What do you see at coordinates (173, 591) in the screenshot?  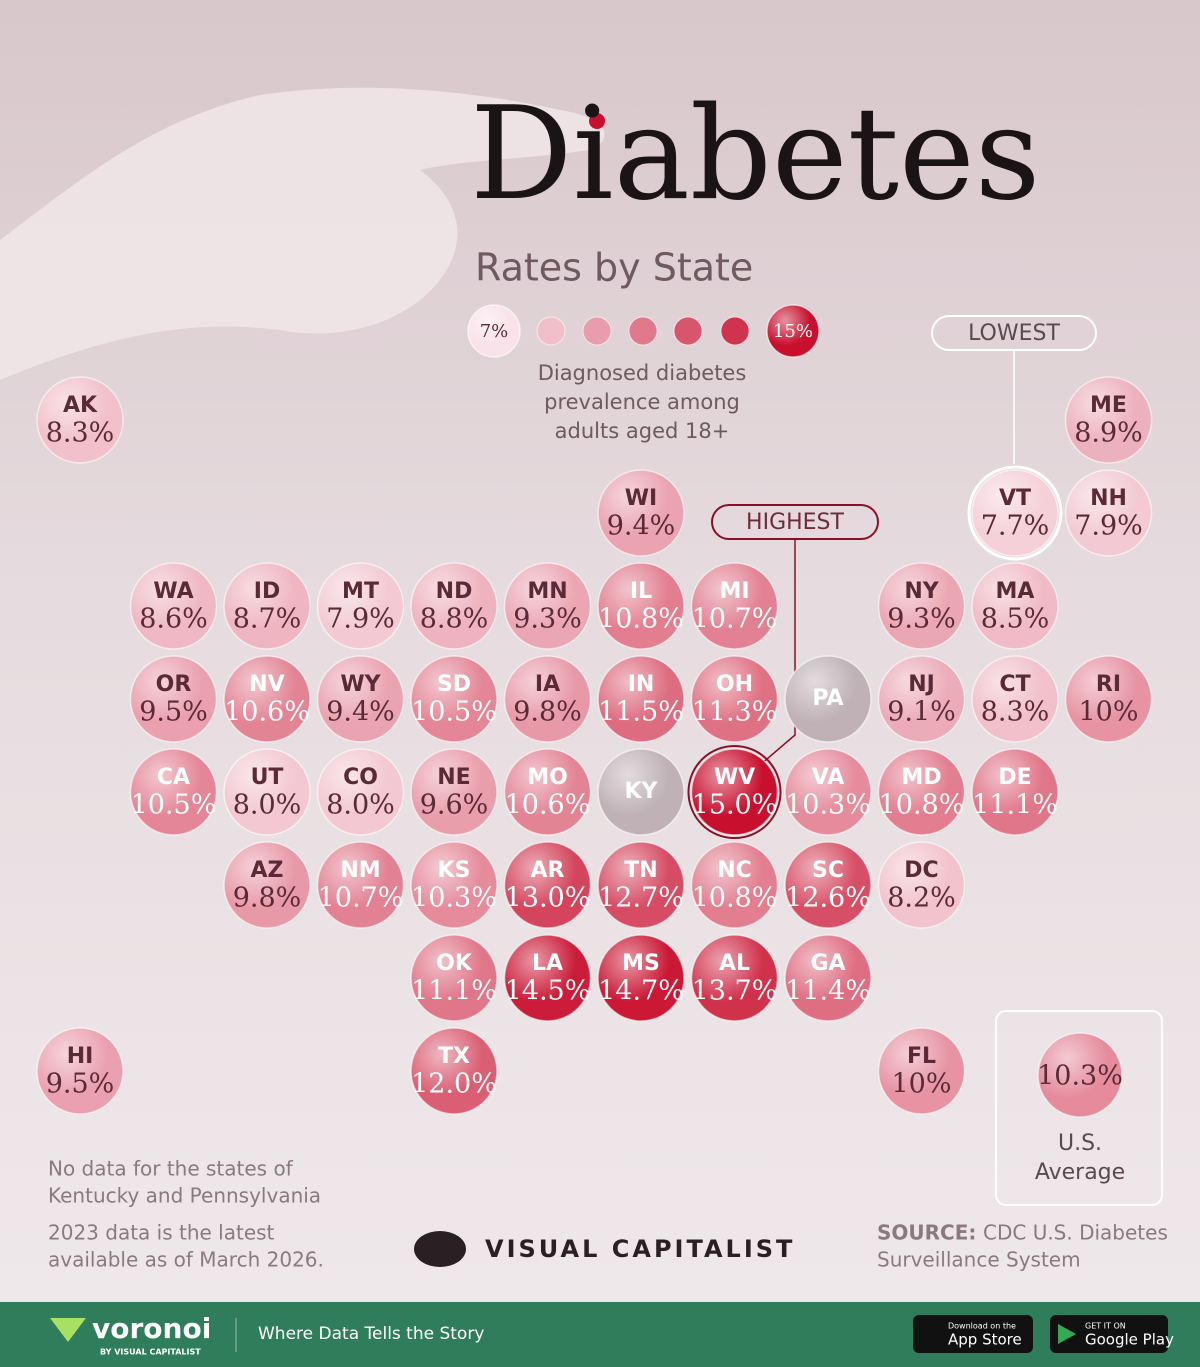 I see `state-code: WA` at bounding box center [173, 591].